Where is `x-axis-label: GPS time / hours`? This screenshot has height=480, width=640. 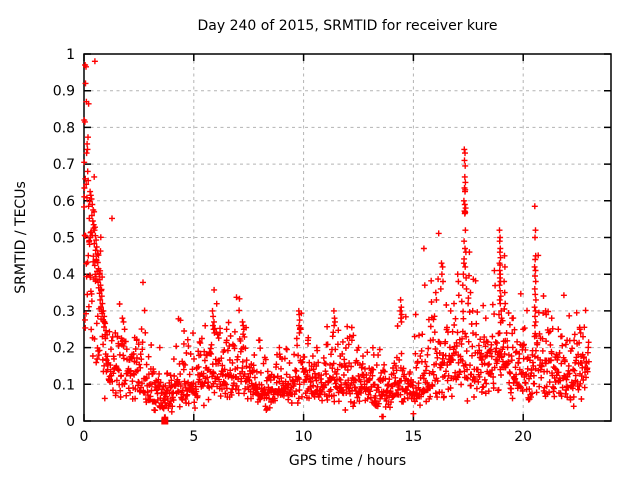
x-axis-label: GPS time / hours is located at coordinates (347, 461).